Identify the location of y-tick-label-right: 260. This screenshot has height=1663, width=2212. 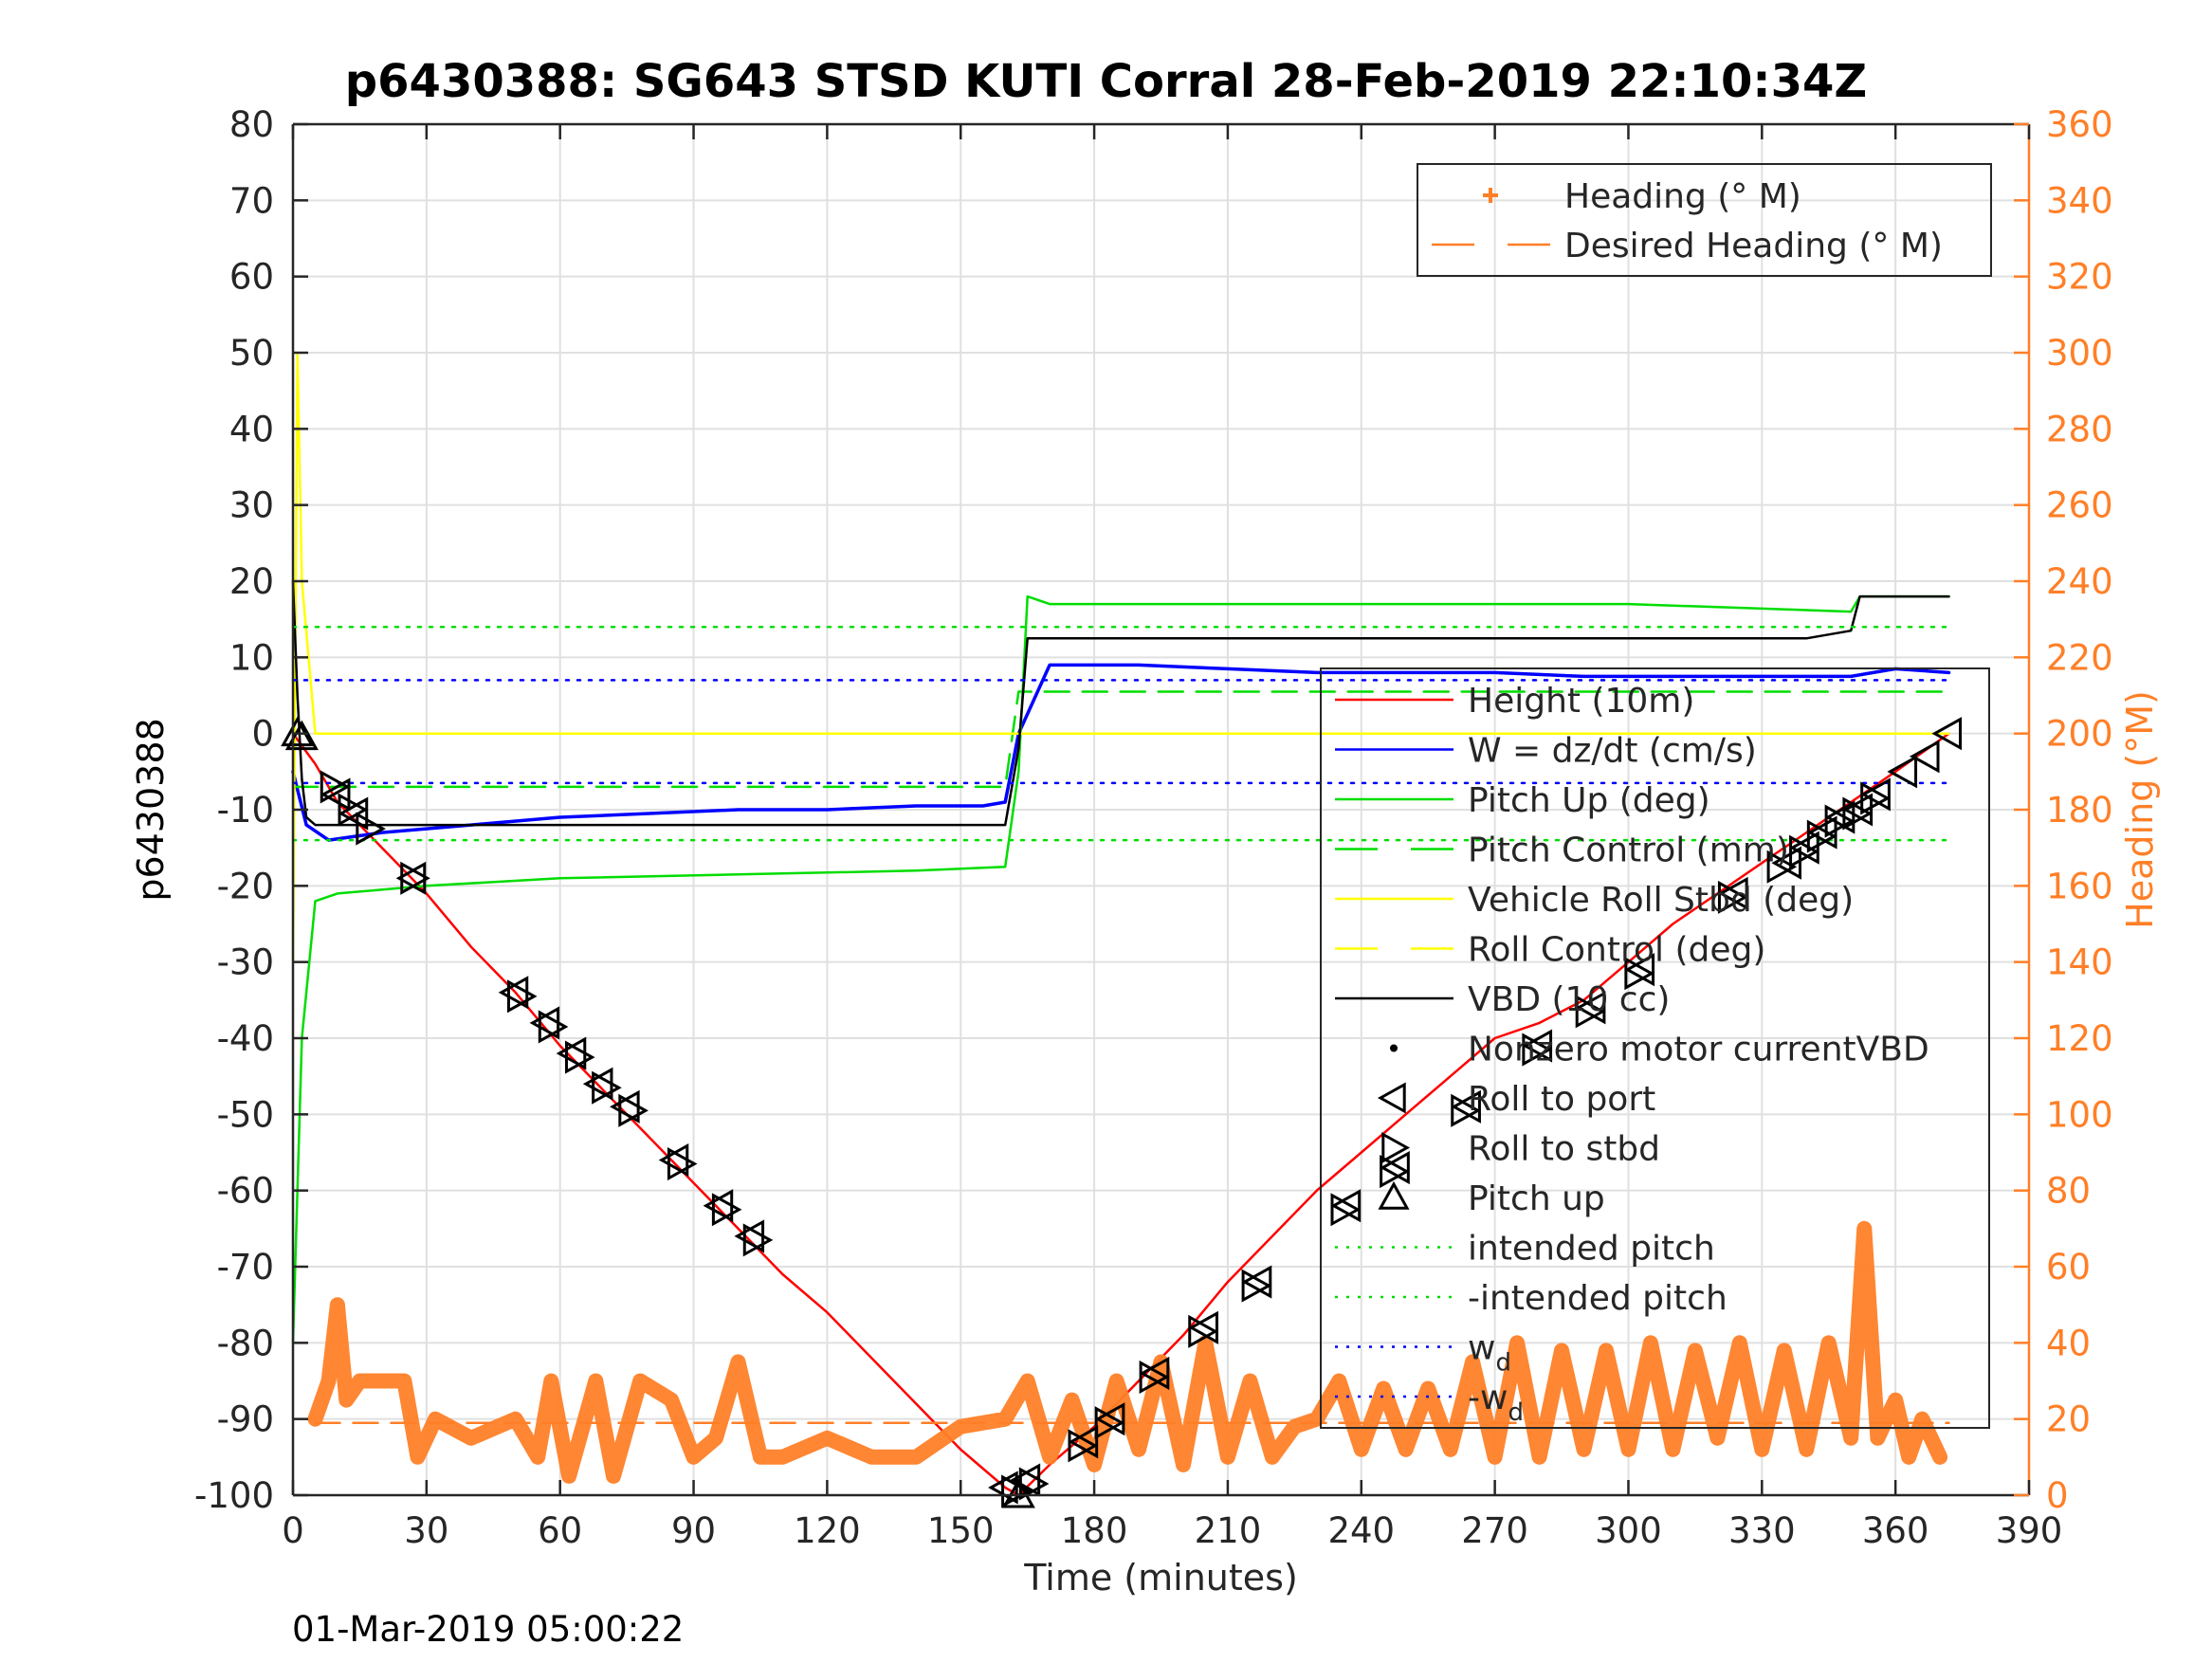
(2079, 505).